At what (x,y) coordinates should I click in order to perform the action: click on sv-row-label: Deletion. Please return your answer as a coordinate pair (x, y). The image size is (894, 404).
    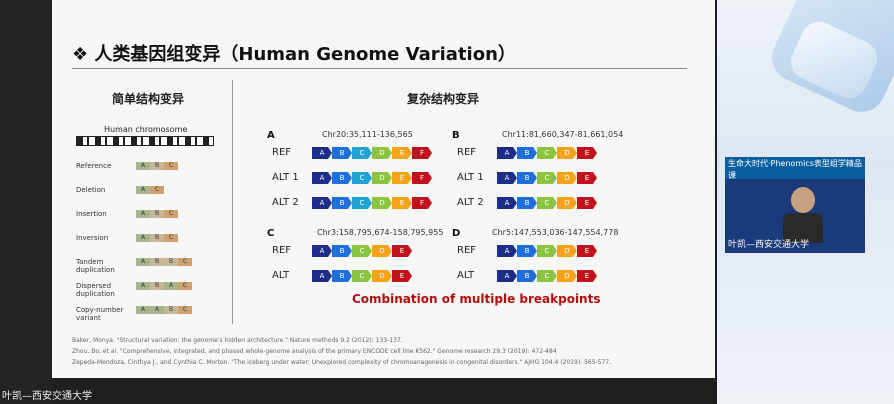
    Looking at the image, I should click on (91, 190).